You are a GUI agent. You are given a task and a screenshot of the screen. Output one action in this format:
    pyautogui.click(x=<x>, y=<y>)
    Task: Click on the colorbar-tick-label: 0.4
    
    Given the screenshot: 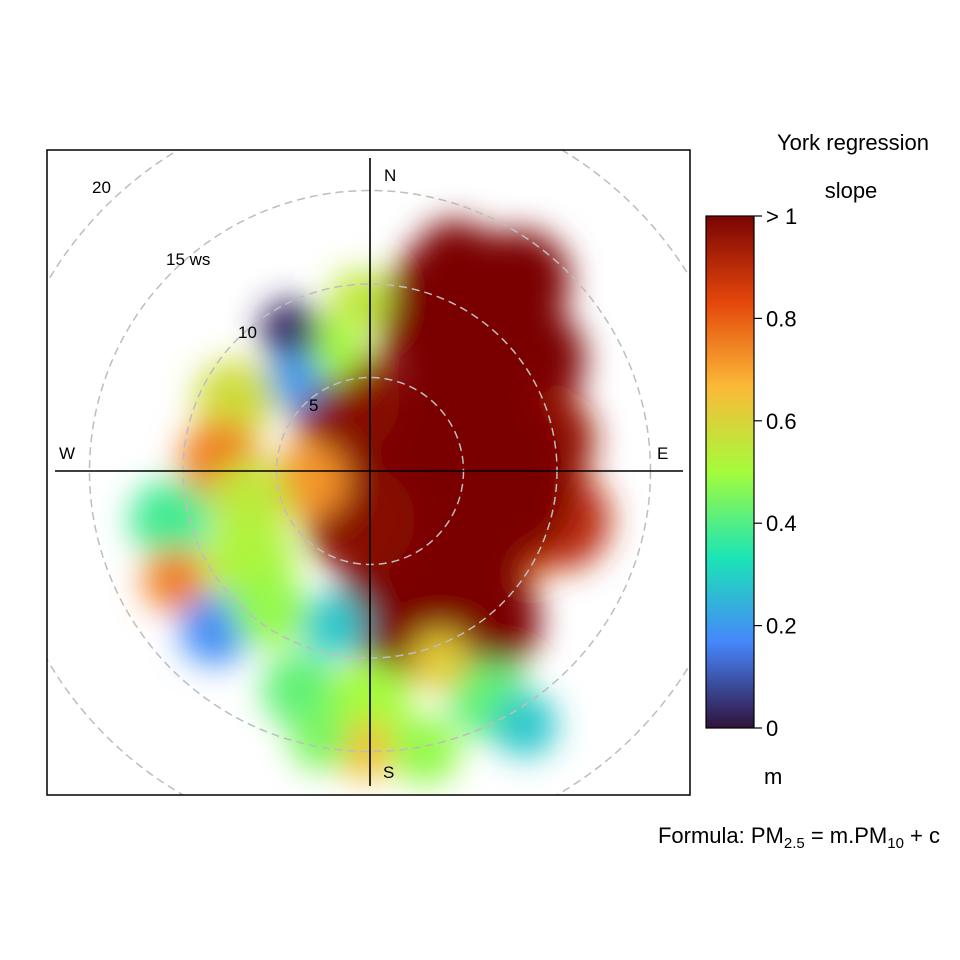 What is the action you would take?
    pyautogui.click(x=781, y=523)
    